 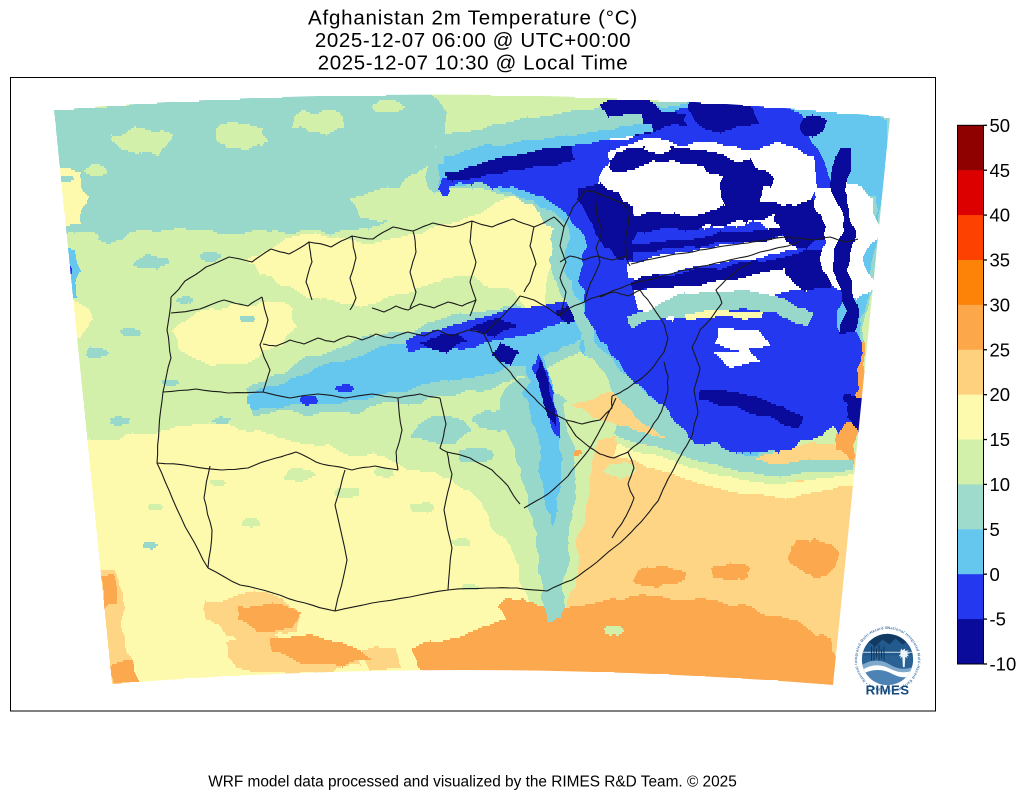 What do you see at coordinates (1000, 125) in the screenshot?
I see `svg-text: 50` at bounding box center [1000, 125].